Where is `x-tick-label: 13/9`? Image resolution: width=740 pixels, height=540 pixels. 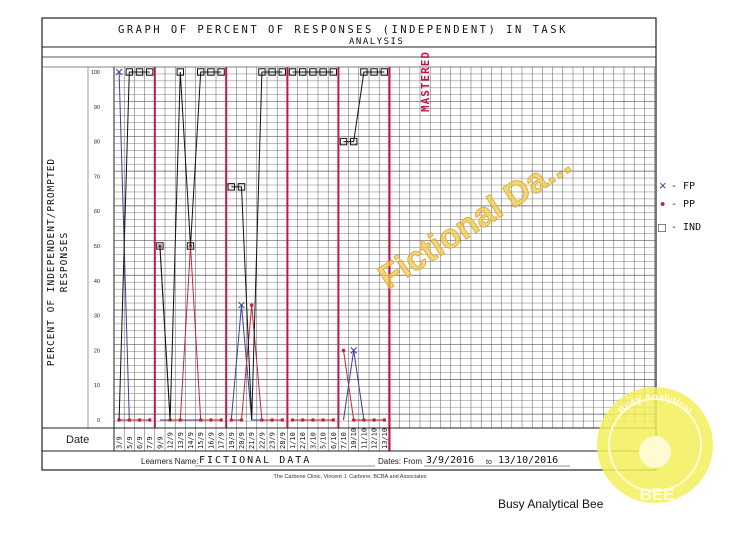 x-tick-label: 13/9 is located at coordinates (181, 440).